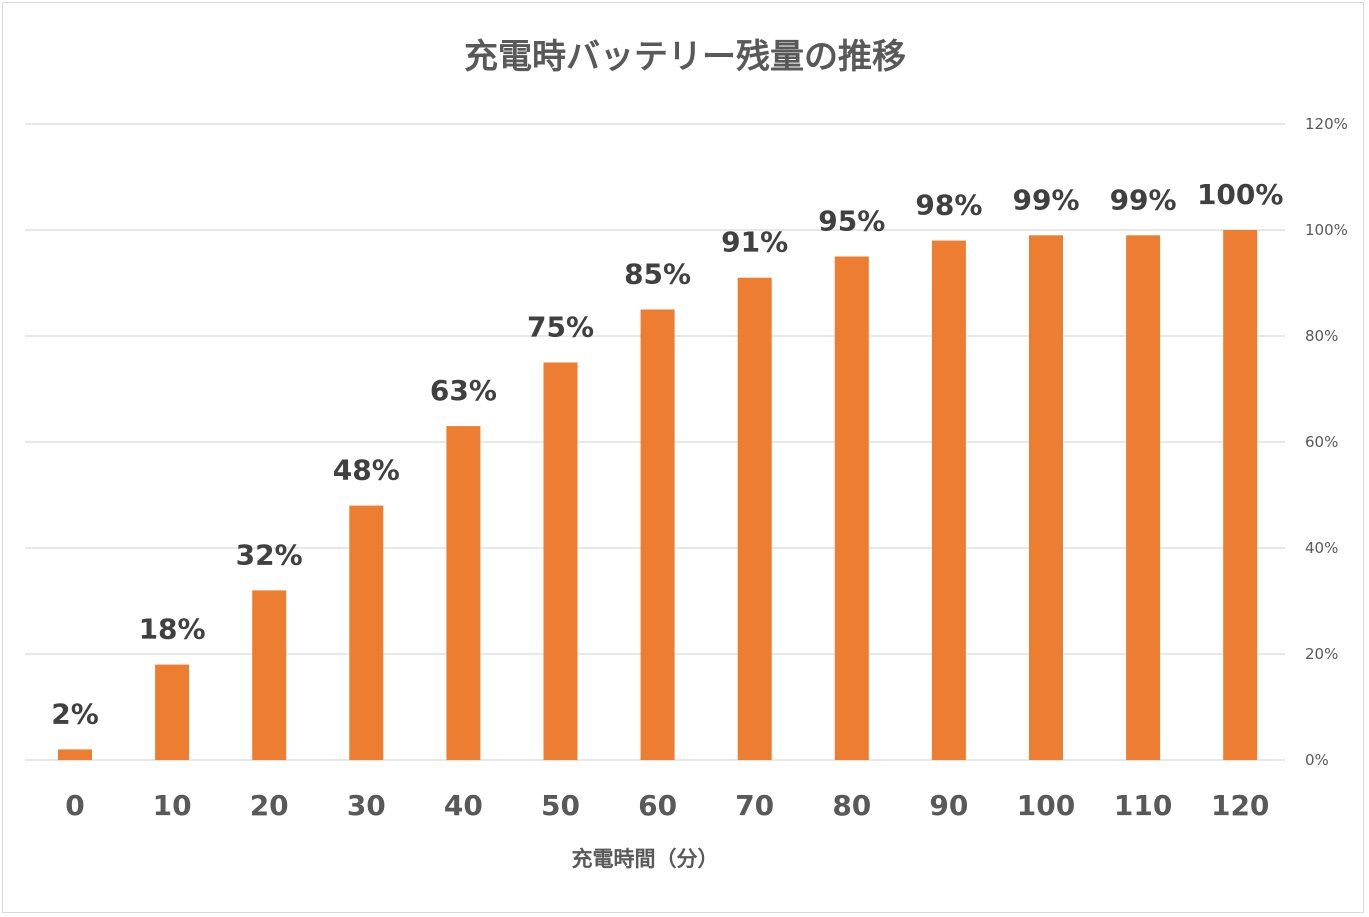  What do you see at coordinates (1321, 548) in the screenshot?
I see `y-tick-label: 40%` at bounding box center [1321, 548].